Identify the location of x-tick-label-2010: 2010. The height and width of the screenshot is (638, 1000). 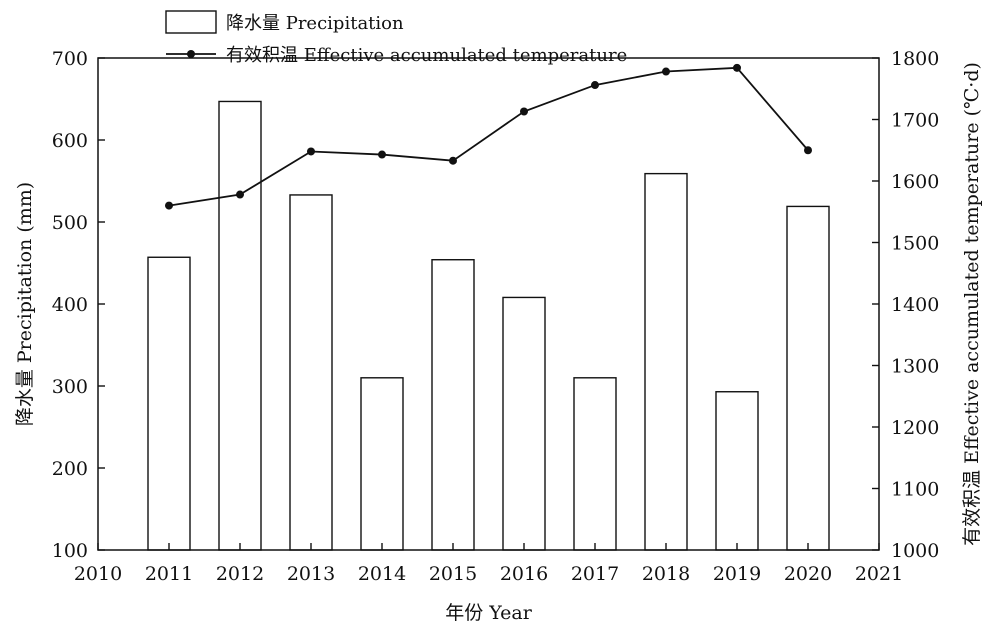
(98, 574).